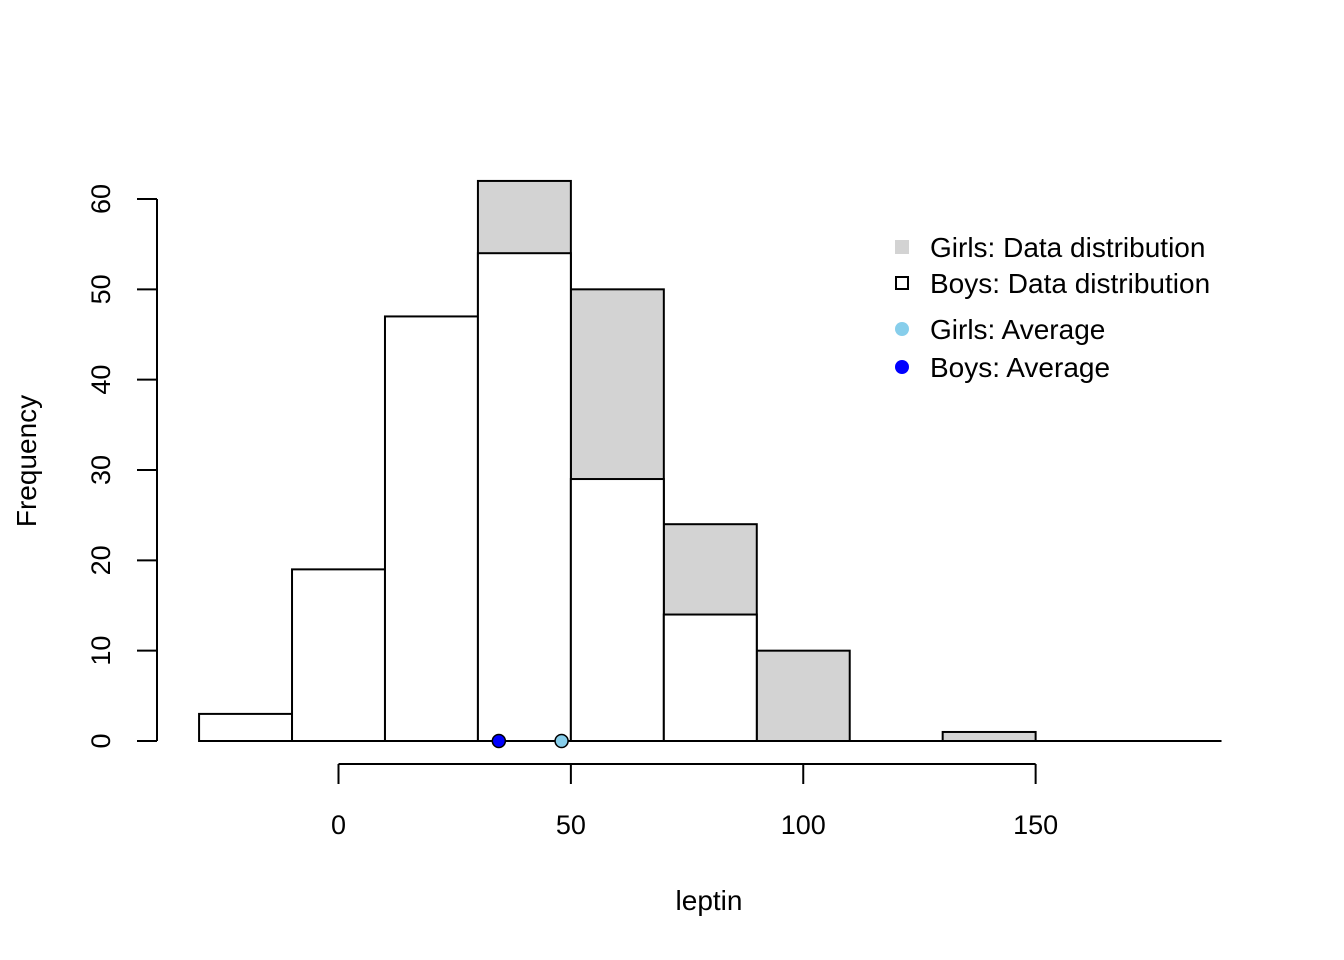 The image size is (1344, 960). Describe the element at coordinates (902, 283) in the screenshot. I see `legend-boys-swatch` at that location.